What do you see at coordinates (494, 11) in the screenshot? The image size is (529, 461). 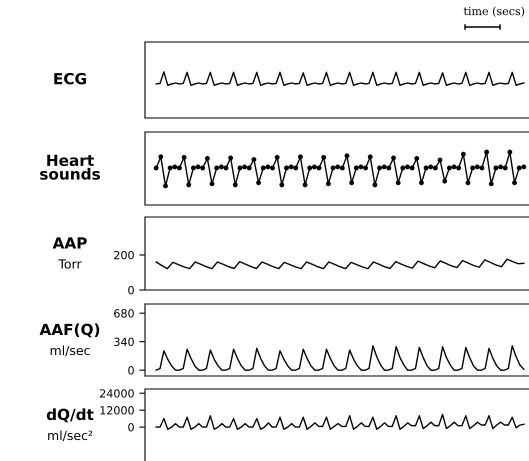 I see `text: time (secs)` at bounding box center [494, 11].